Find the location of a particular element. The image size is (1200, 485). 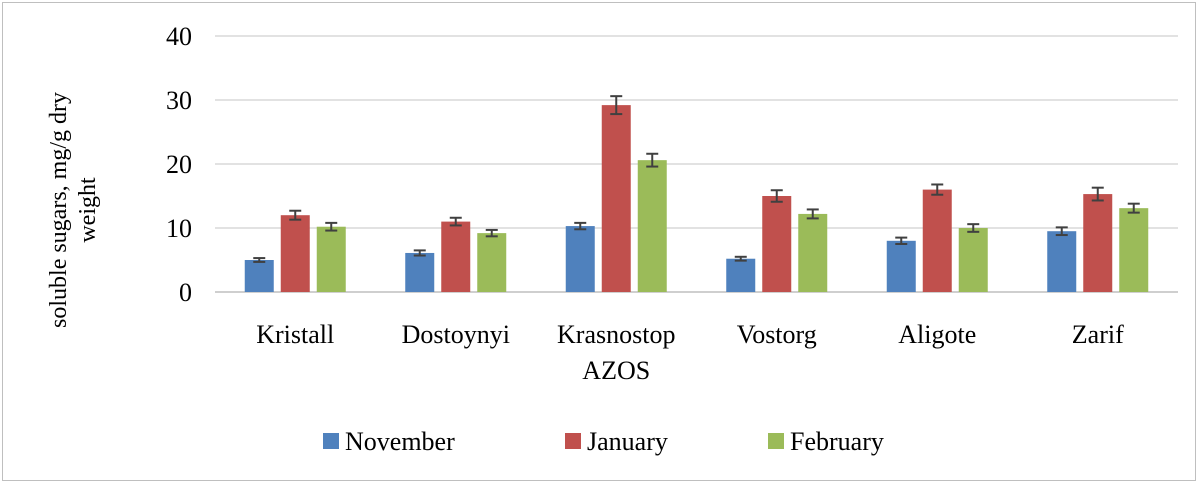

legend-item-february: February is located at coordinates (826, 441).